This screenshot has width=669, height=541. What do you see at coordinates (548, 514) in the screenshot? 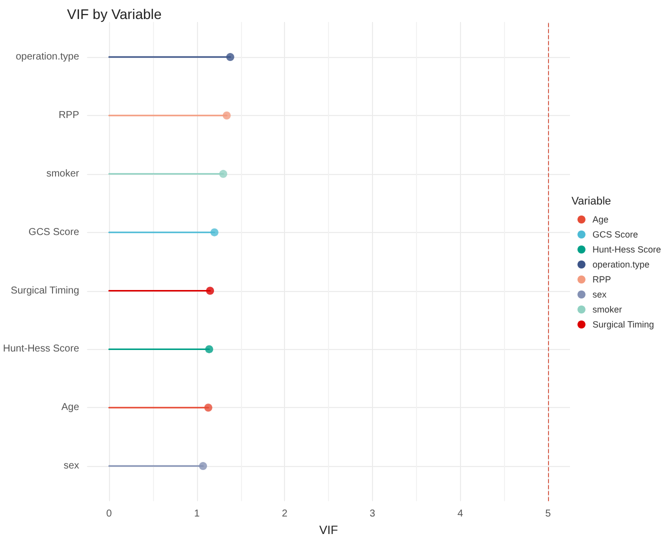
I see `x-tick-label: 5` at bounding box center [548, 514].